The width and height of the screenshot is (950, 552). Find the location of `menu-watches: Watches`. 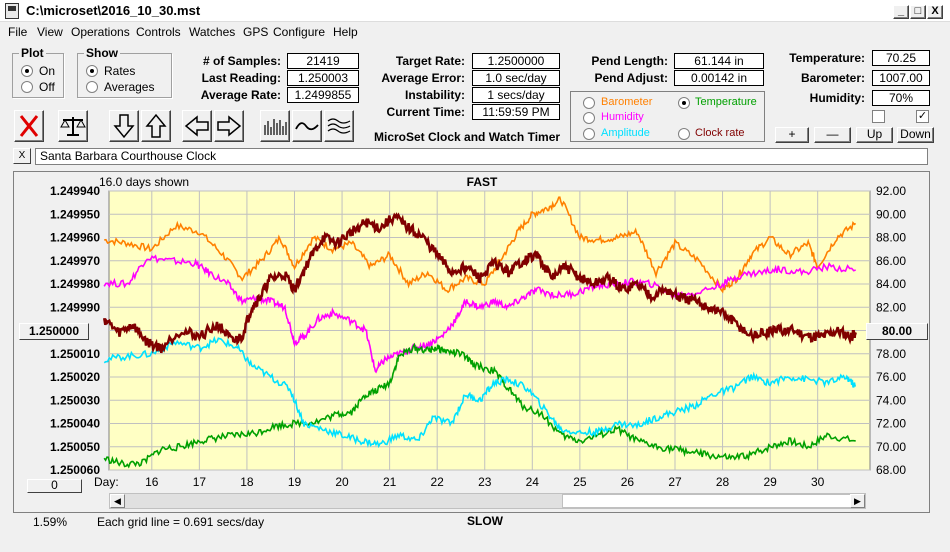

menu-watches: Watches is located at coordinates (212, 32).